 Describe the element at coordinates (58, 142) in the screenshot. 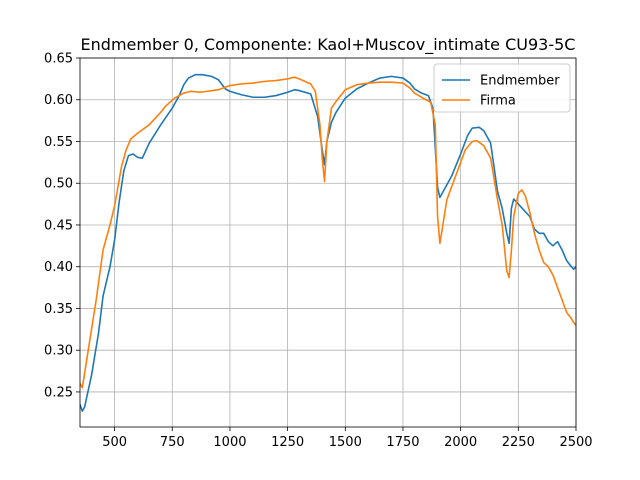

I see `y-tick-label: 0.55` at that location.